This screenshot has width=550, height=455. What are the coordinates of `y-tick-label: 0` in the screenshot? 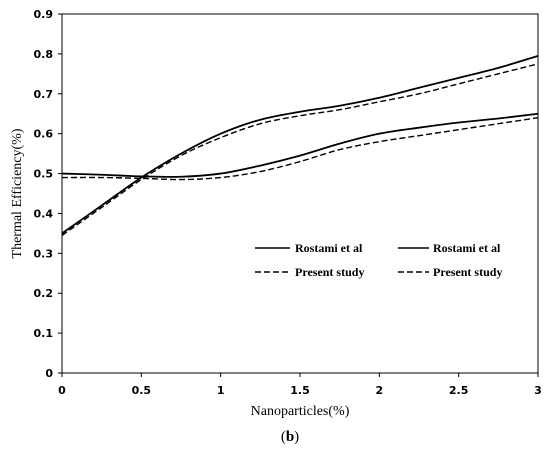 It's located at (49, 373).